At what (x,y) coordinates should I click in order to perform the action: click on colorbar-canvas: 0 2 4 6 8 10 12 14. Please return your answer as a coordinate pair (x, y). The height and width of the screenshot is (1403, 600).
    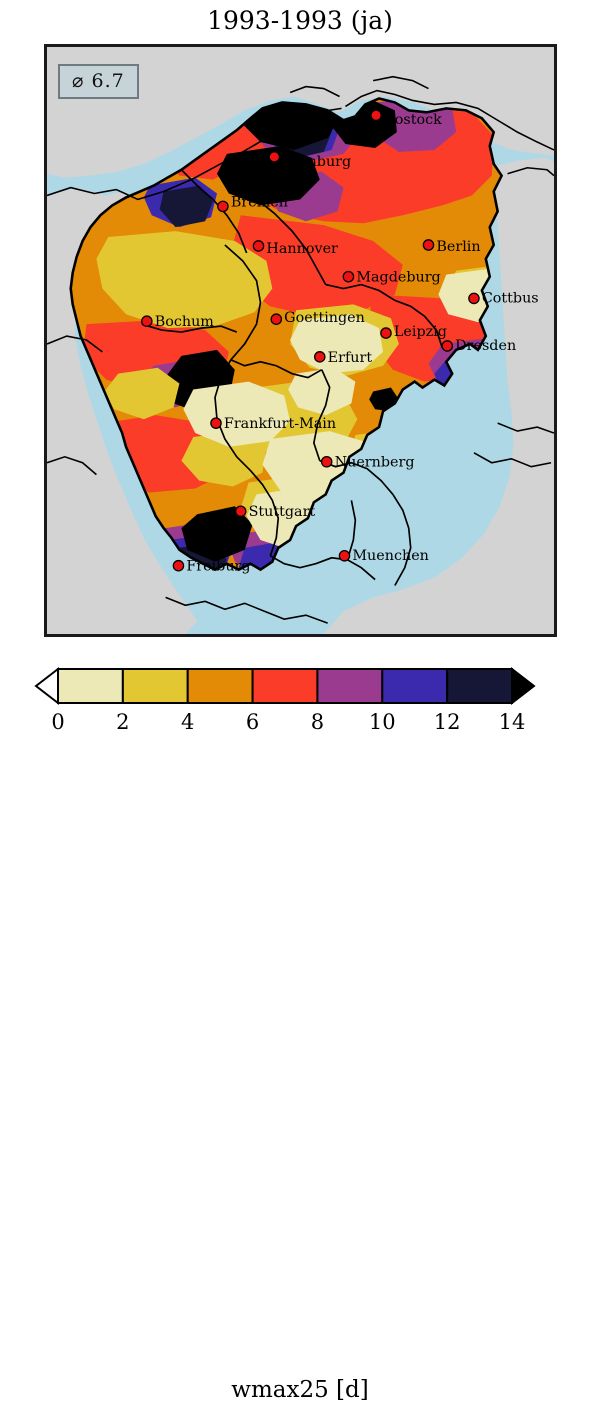
    Looking at the image, I should click on (300, 717).